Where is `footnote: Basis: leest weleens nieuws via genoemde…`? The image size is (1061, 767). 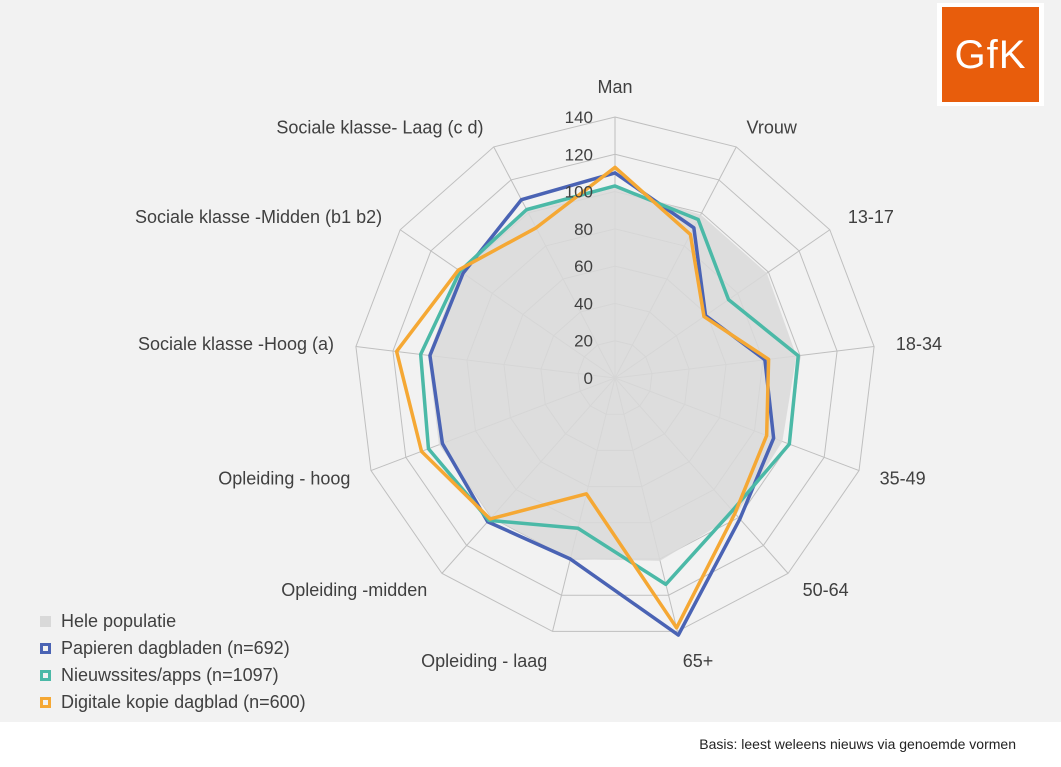
footnote: Basis: leest weleens nieuws via genoemde… is located at coordinates (857, 744).